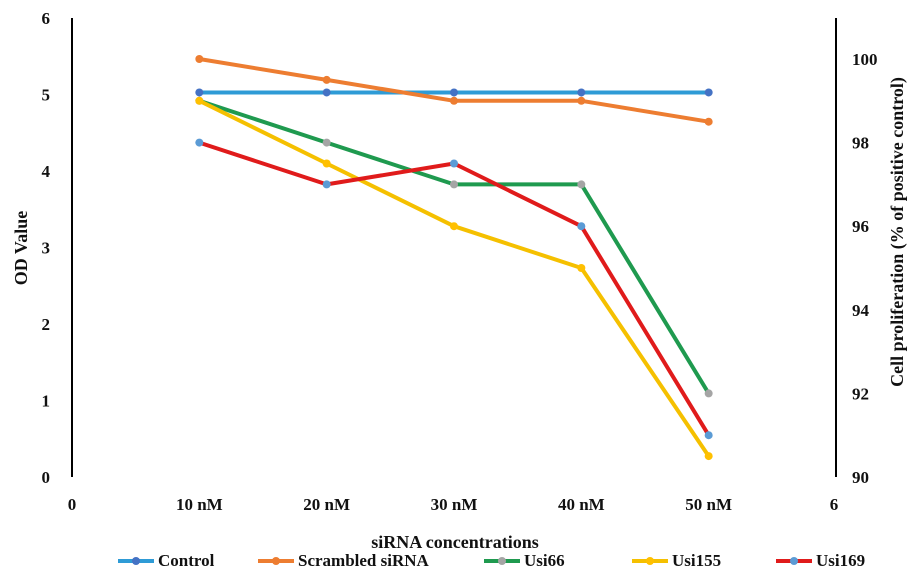 This screenshot has height=575, width=919. Describe the element at coordinates (46, 18) in the screenshot. I see `y-tick-label: 6` at that location.